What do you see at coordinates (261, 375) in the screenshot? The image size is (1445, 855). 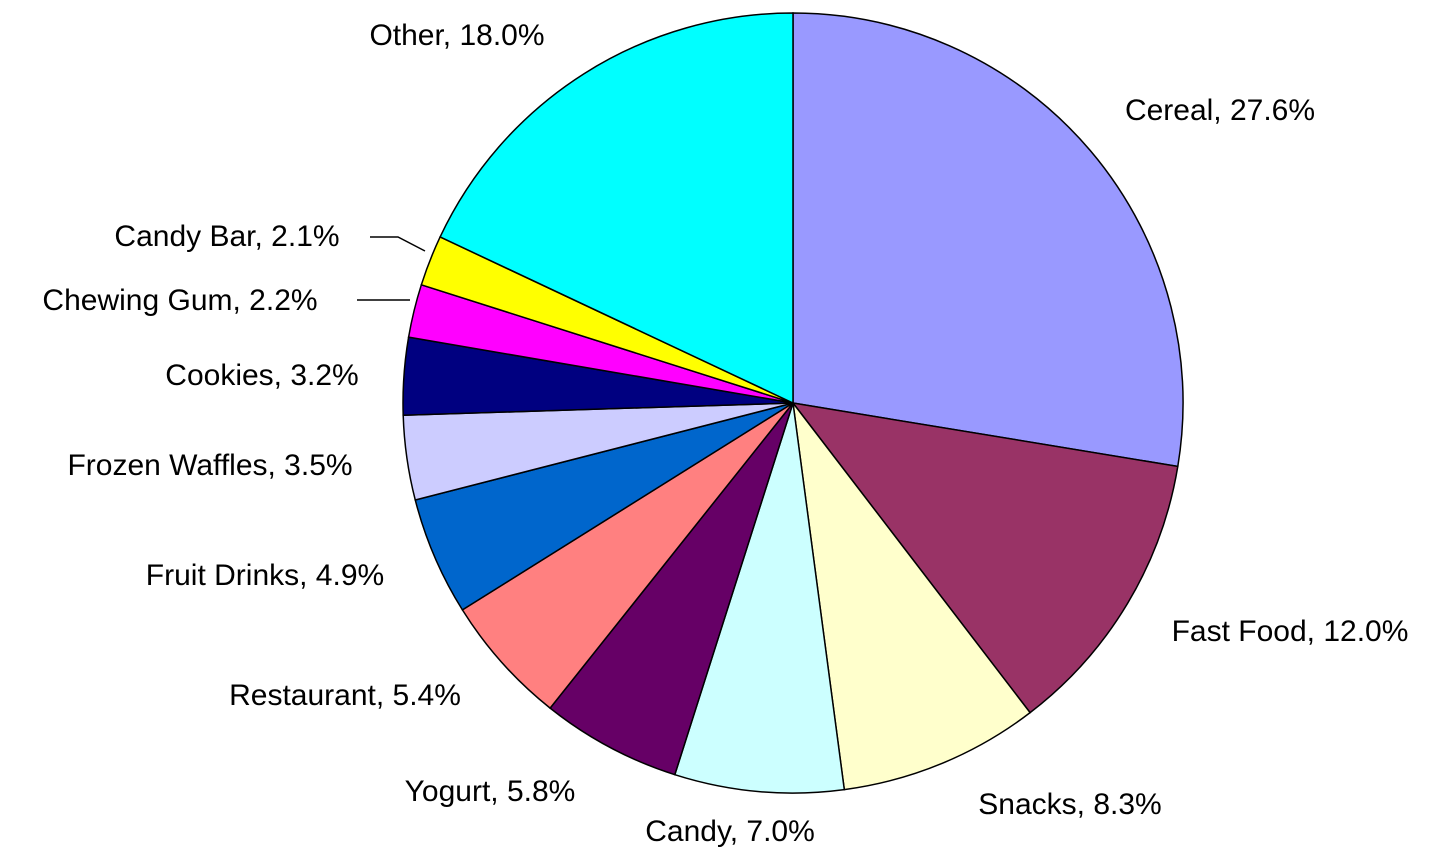 I see `slice-label: Cookies, 3.2%` at bounding box center [261, 375].